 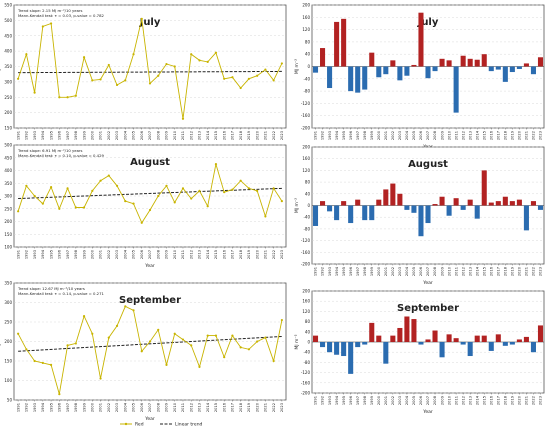 What do you see at coordinates (8, 247) in the screenshot?
I see `y-tick-label: 100` at bounding box center [8, 247].